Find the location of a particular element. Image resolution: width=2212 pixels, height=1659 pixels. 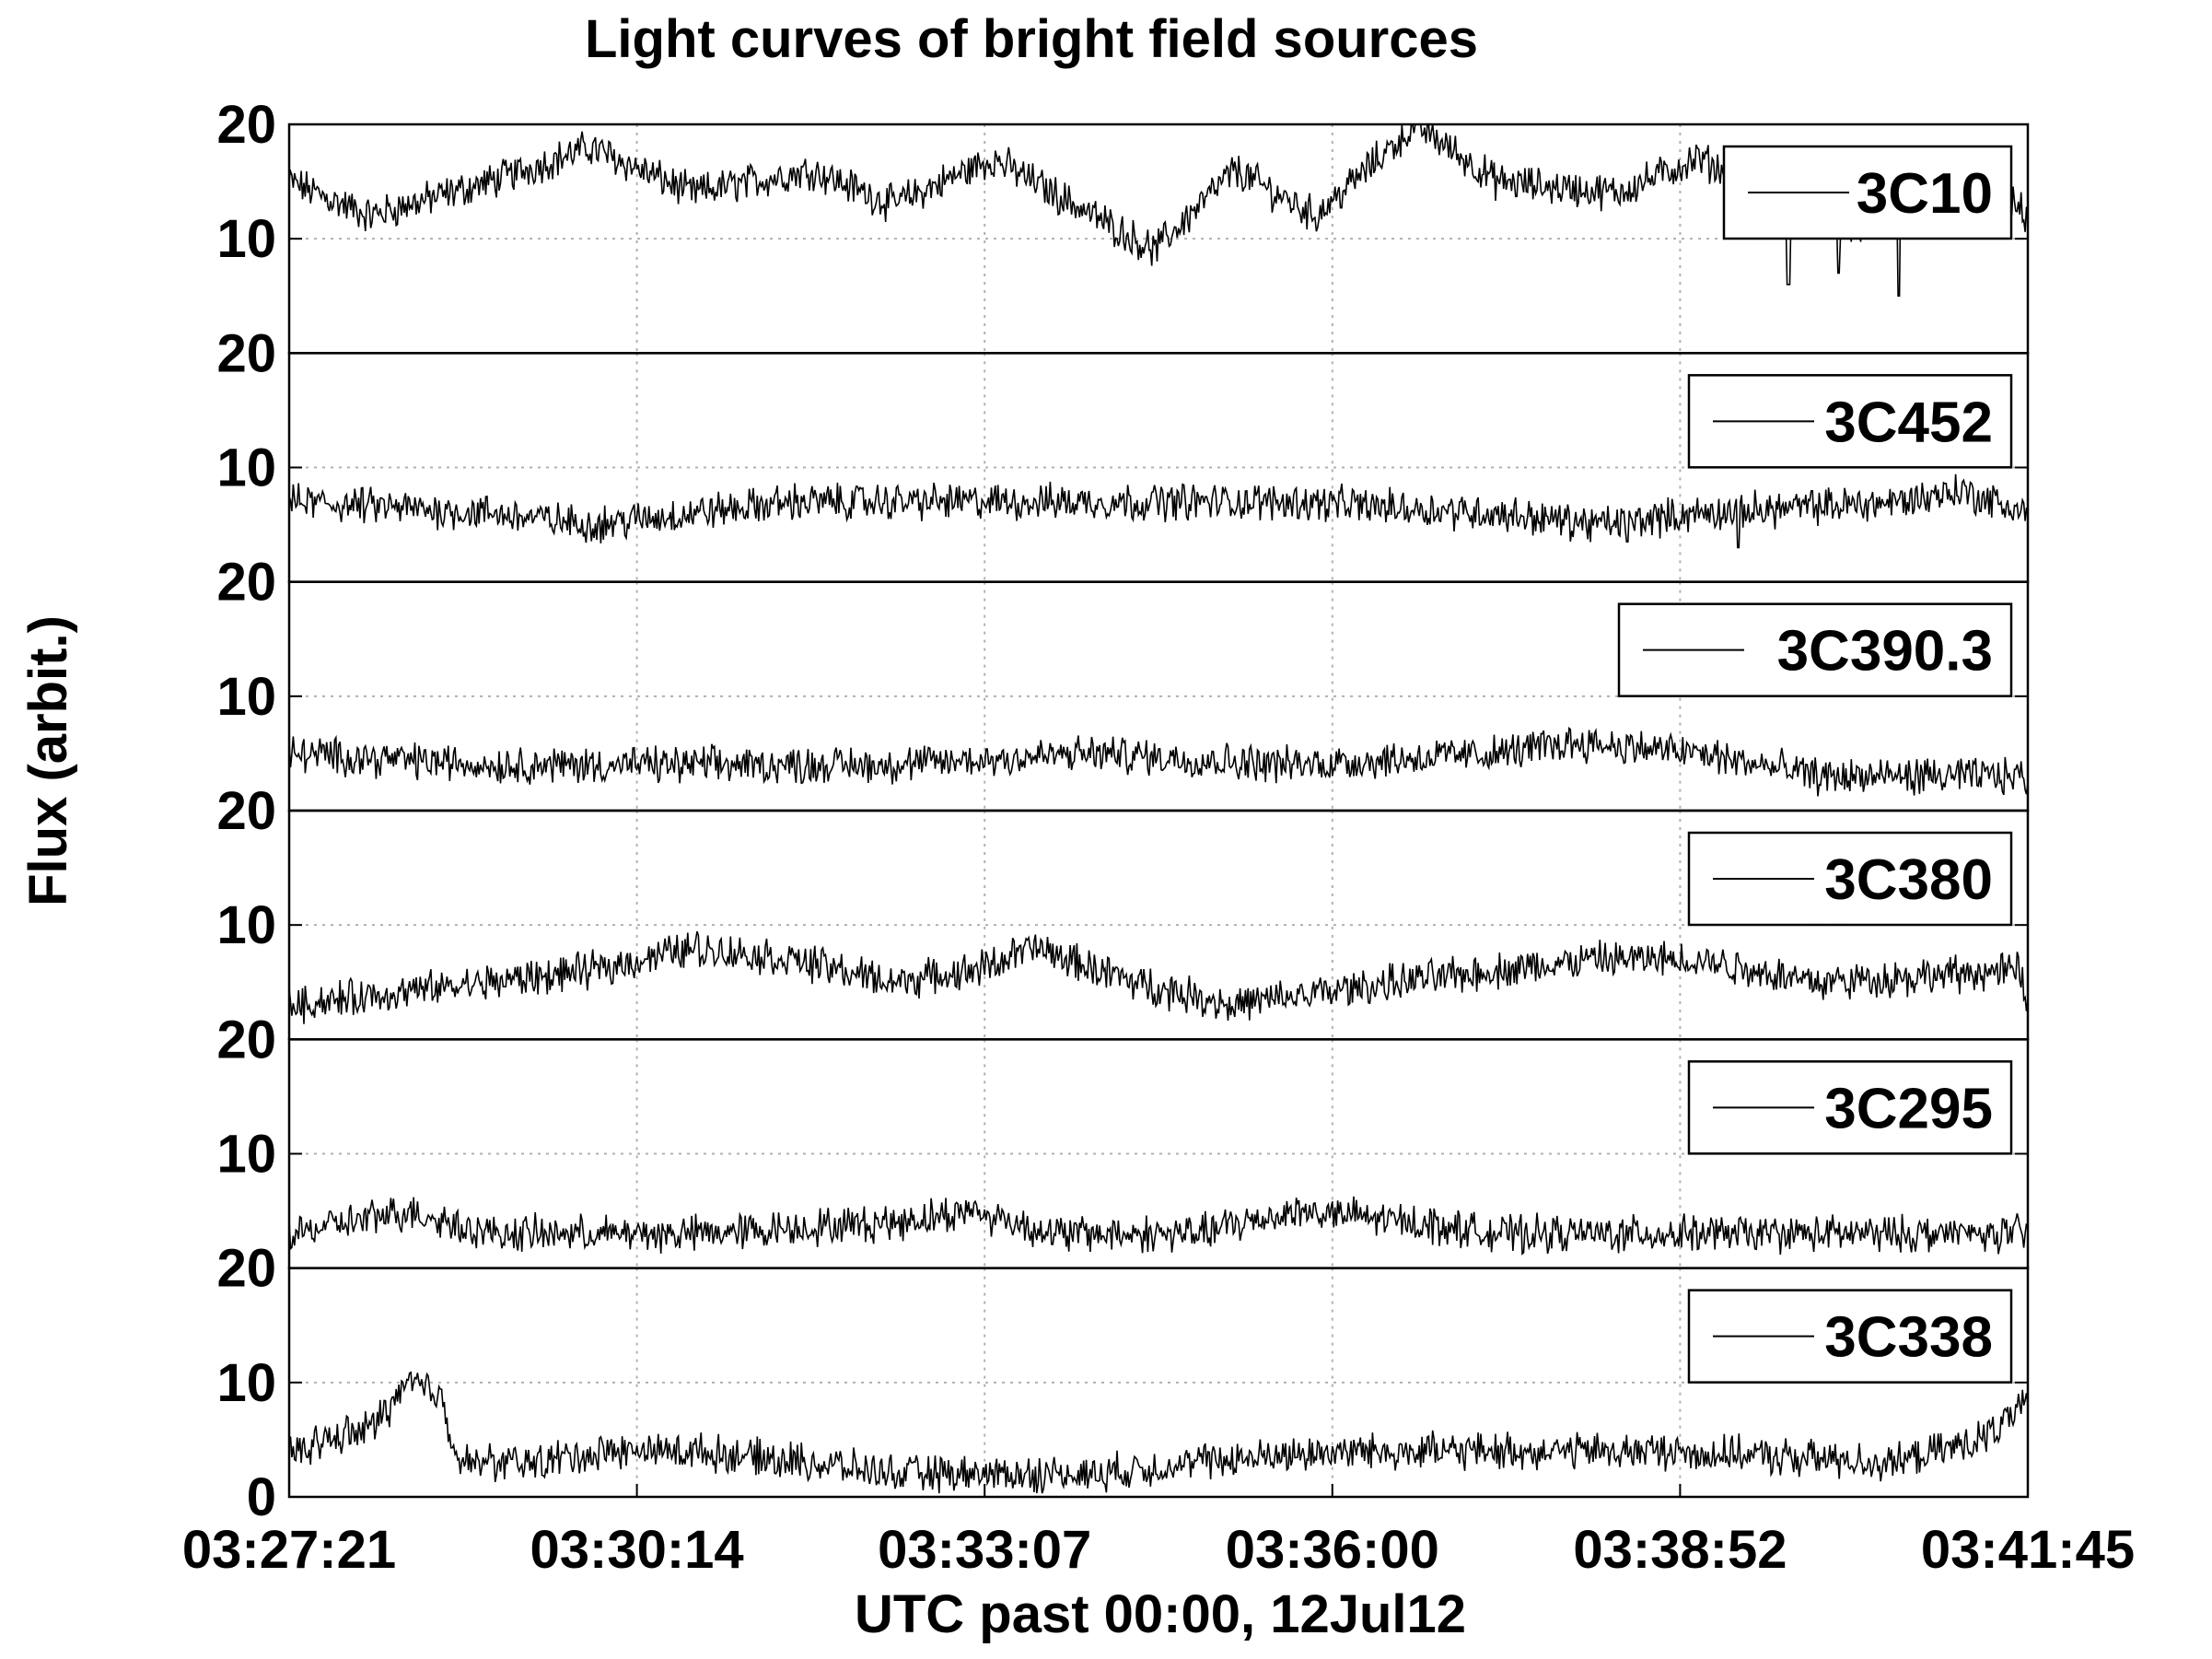

legend-3C295: 3C295 is located at coordinates (1850, 1107).